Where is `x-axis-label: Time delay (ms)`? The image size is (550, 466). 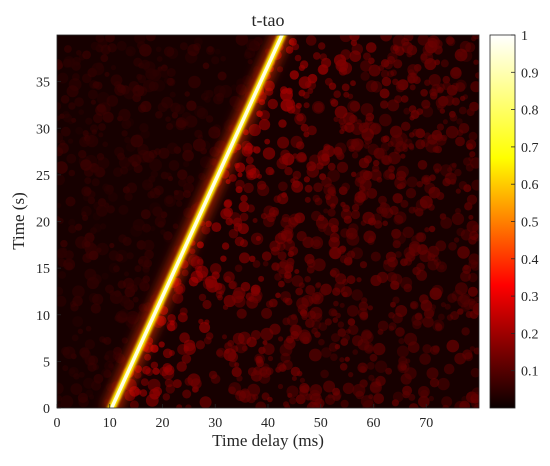 x-axis-label: Time delay (ms) is located at coordinates (268, 440).